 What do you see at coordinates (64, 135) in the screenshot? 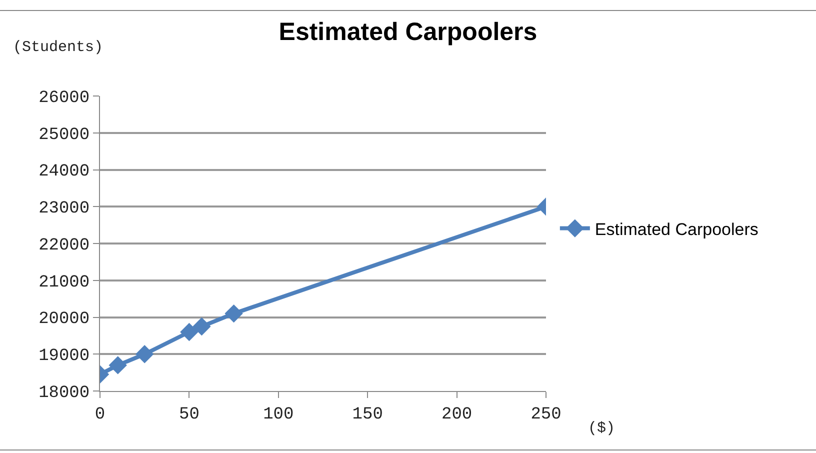
I see `y-tick-label: 25000` at bounding box center [64, 135].